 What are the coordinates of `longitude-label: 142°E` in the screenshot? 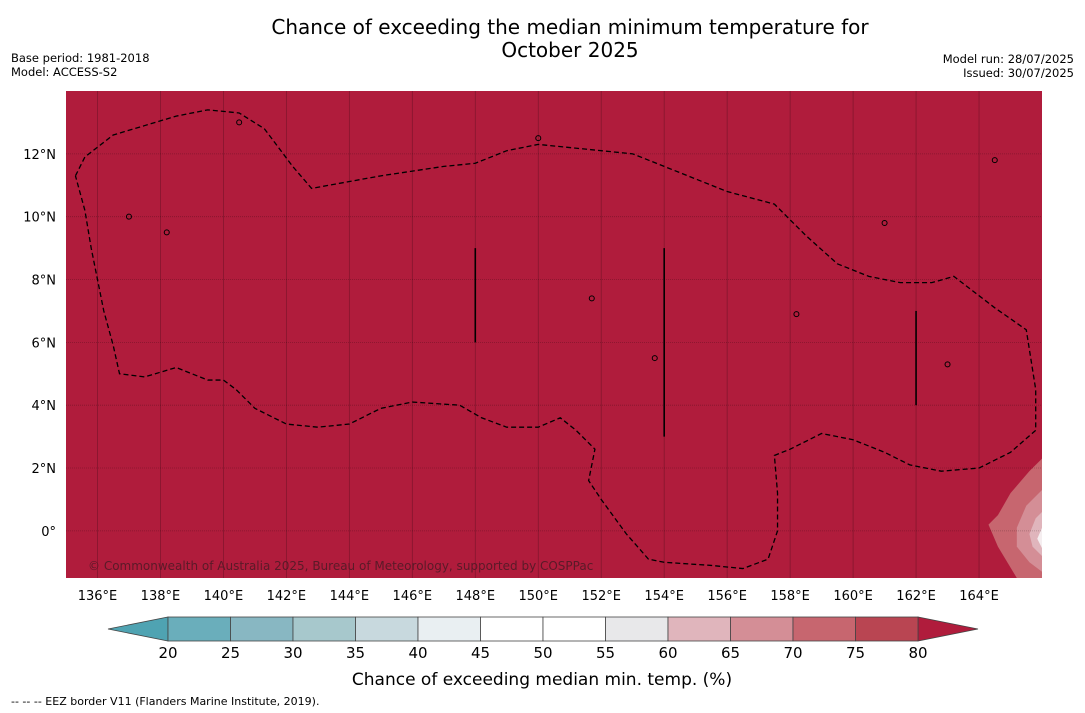 It's located at (287, 596).